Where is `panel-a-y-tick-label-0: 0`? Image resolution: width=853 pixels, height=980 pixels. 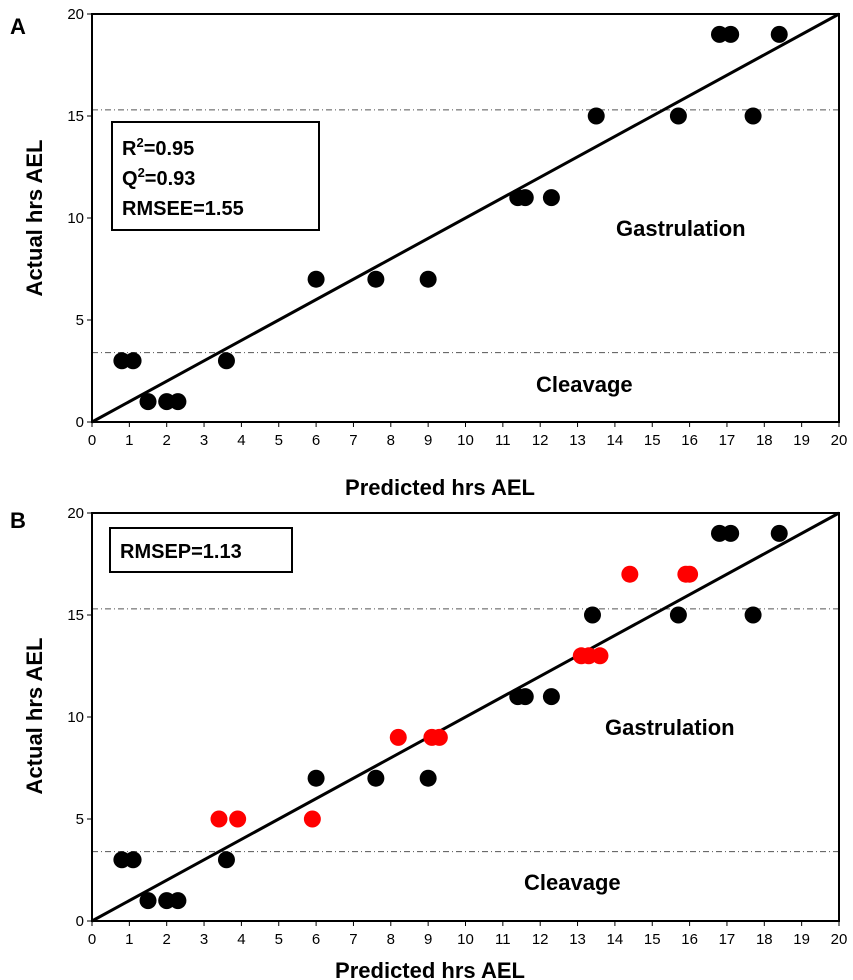 panel-a-y-tick-label-0: 0 is located at coordinates (80, 422).